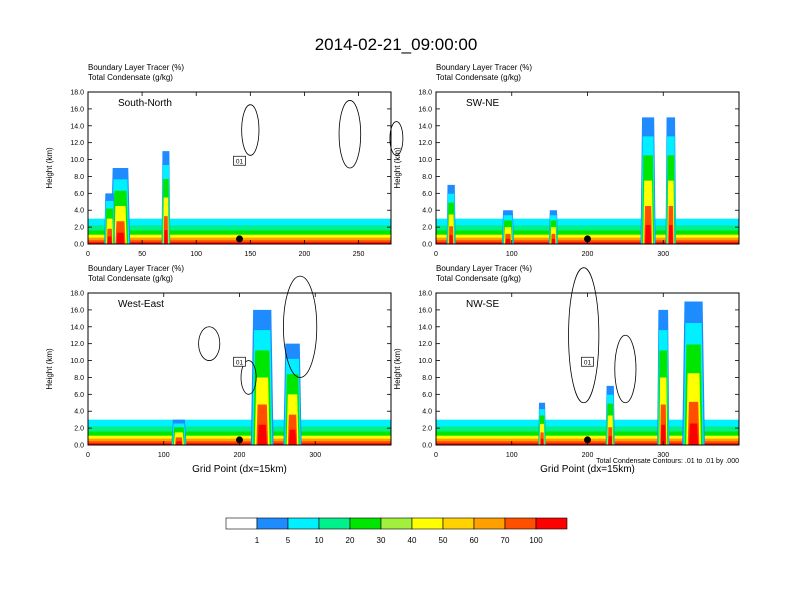 The image size is (792, 612). I want to click on figure-title: 2014-02-21_09:00:00, so click(396, 44).